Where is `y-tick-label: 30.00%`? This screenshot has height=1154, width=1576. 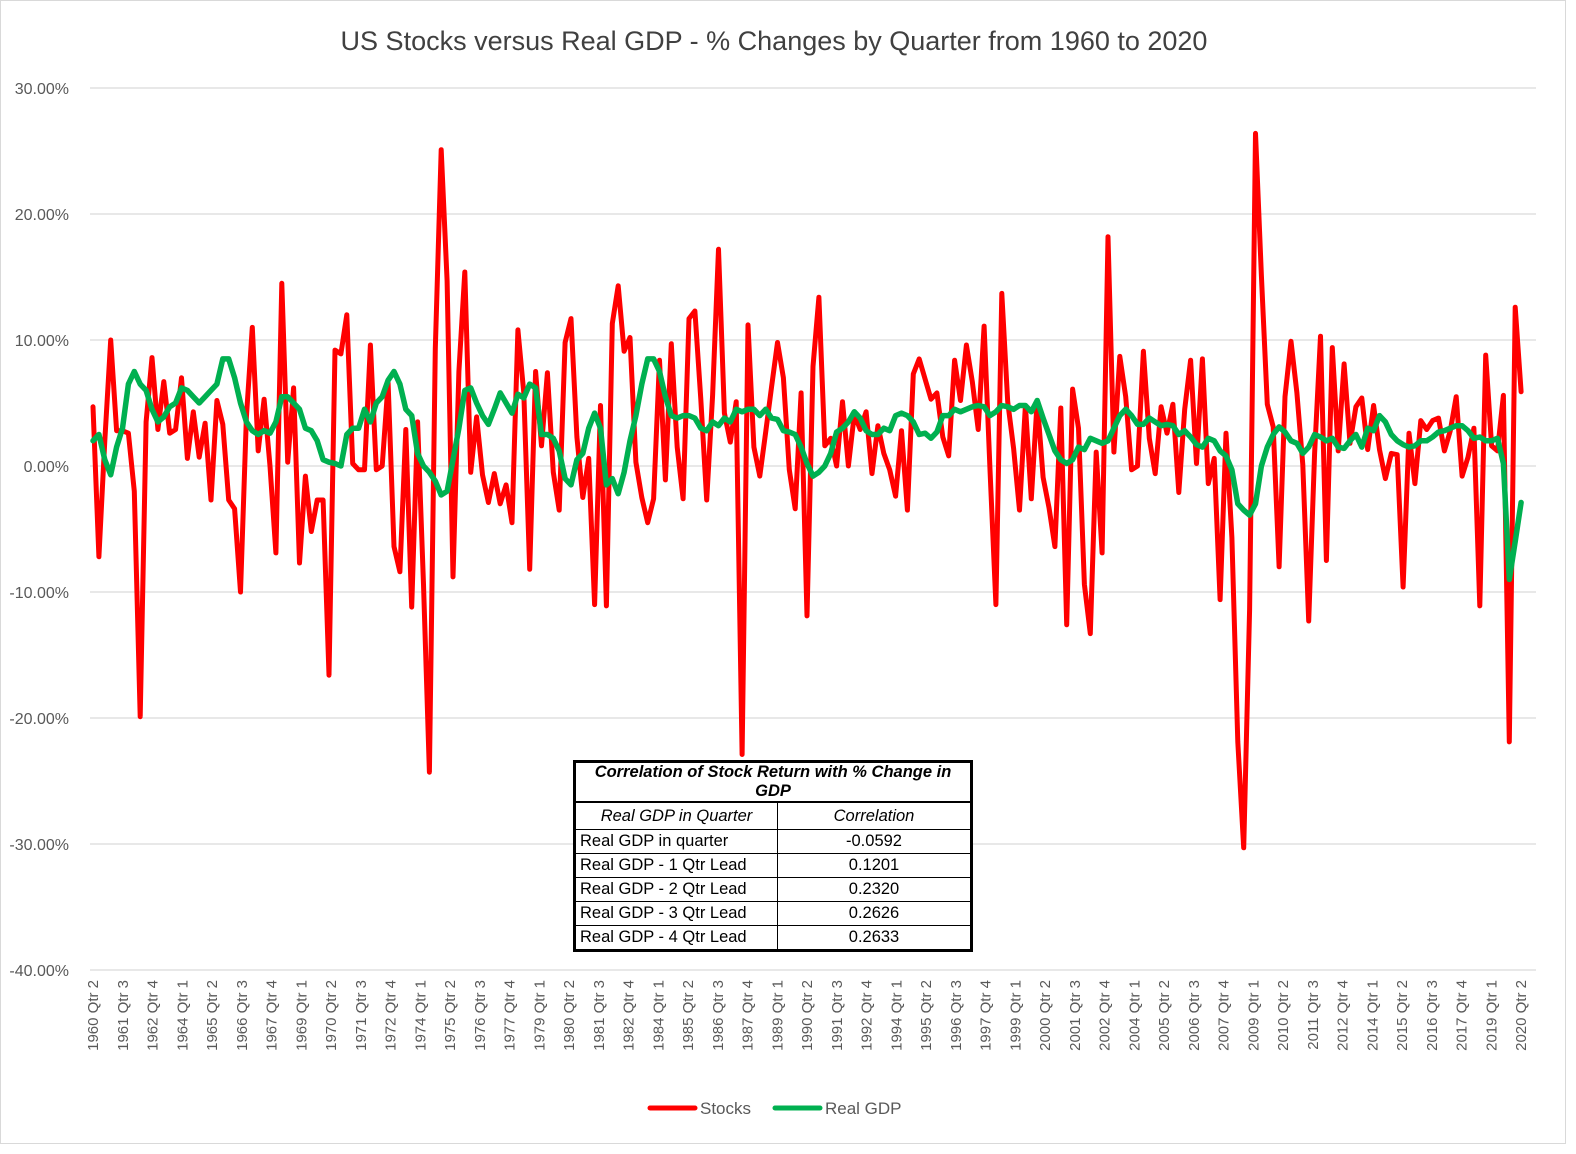 y-tick-label: 30.00% is located at coordinates (42, 89).